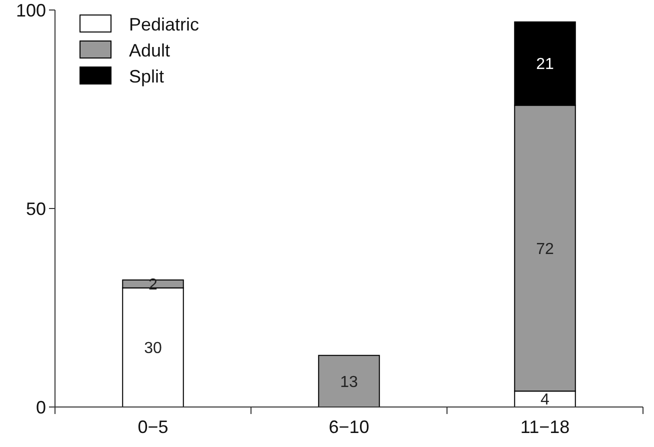 Image resolution: width=654 pixels, height=447 pixels. Describe the element at coordinates (41, 407) in the screenshot. I see `y-tick-label: 0` at that location.